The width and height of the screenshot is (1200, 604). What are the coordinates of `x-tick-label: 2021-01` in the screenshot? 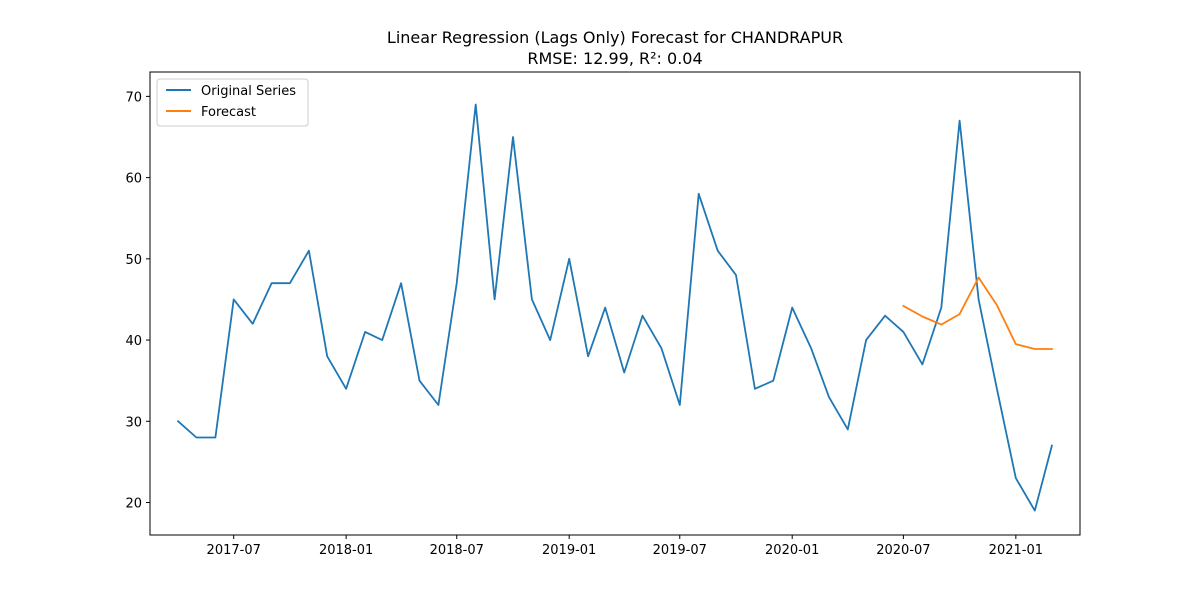 It's located at (1016, 550).